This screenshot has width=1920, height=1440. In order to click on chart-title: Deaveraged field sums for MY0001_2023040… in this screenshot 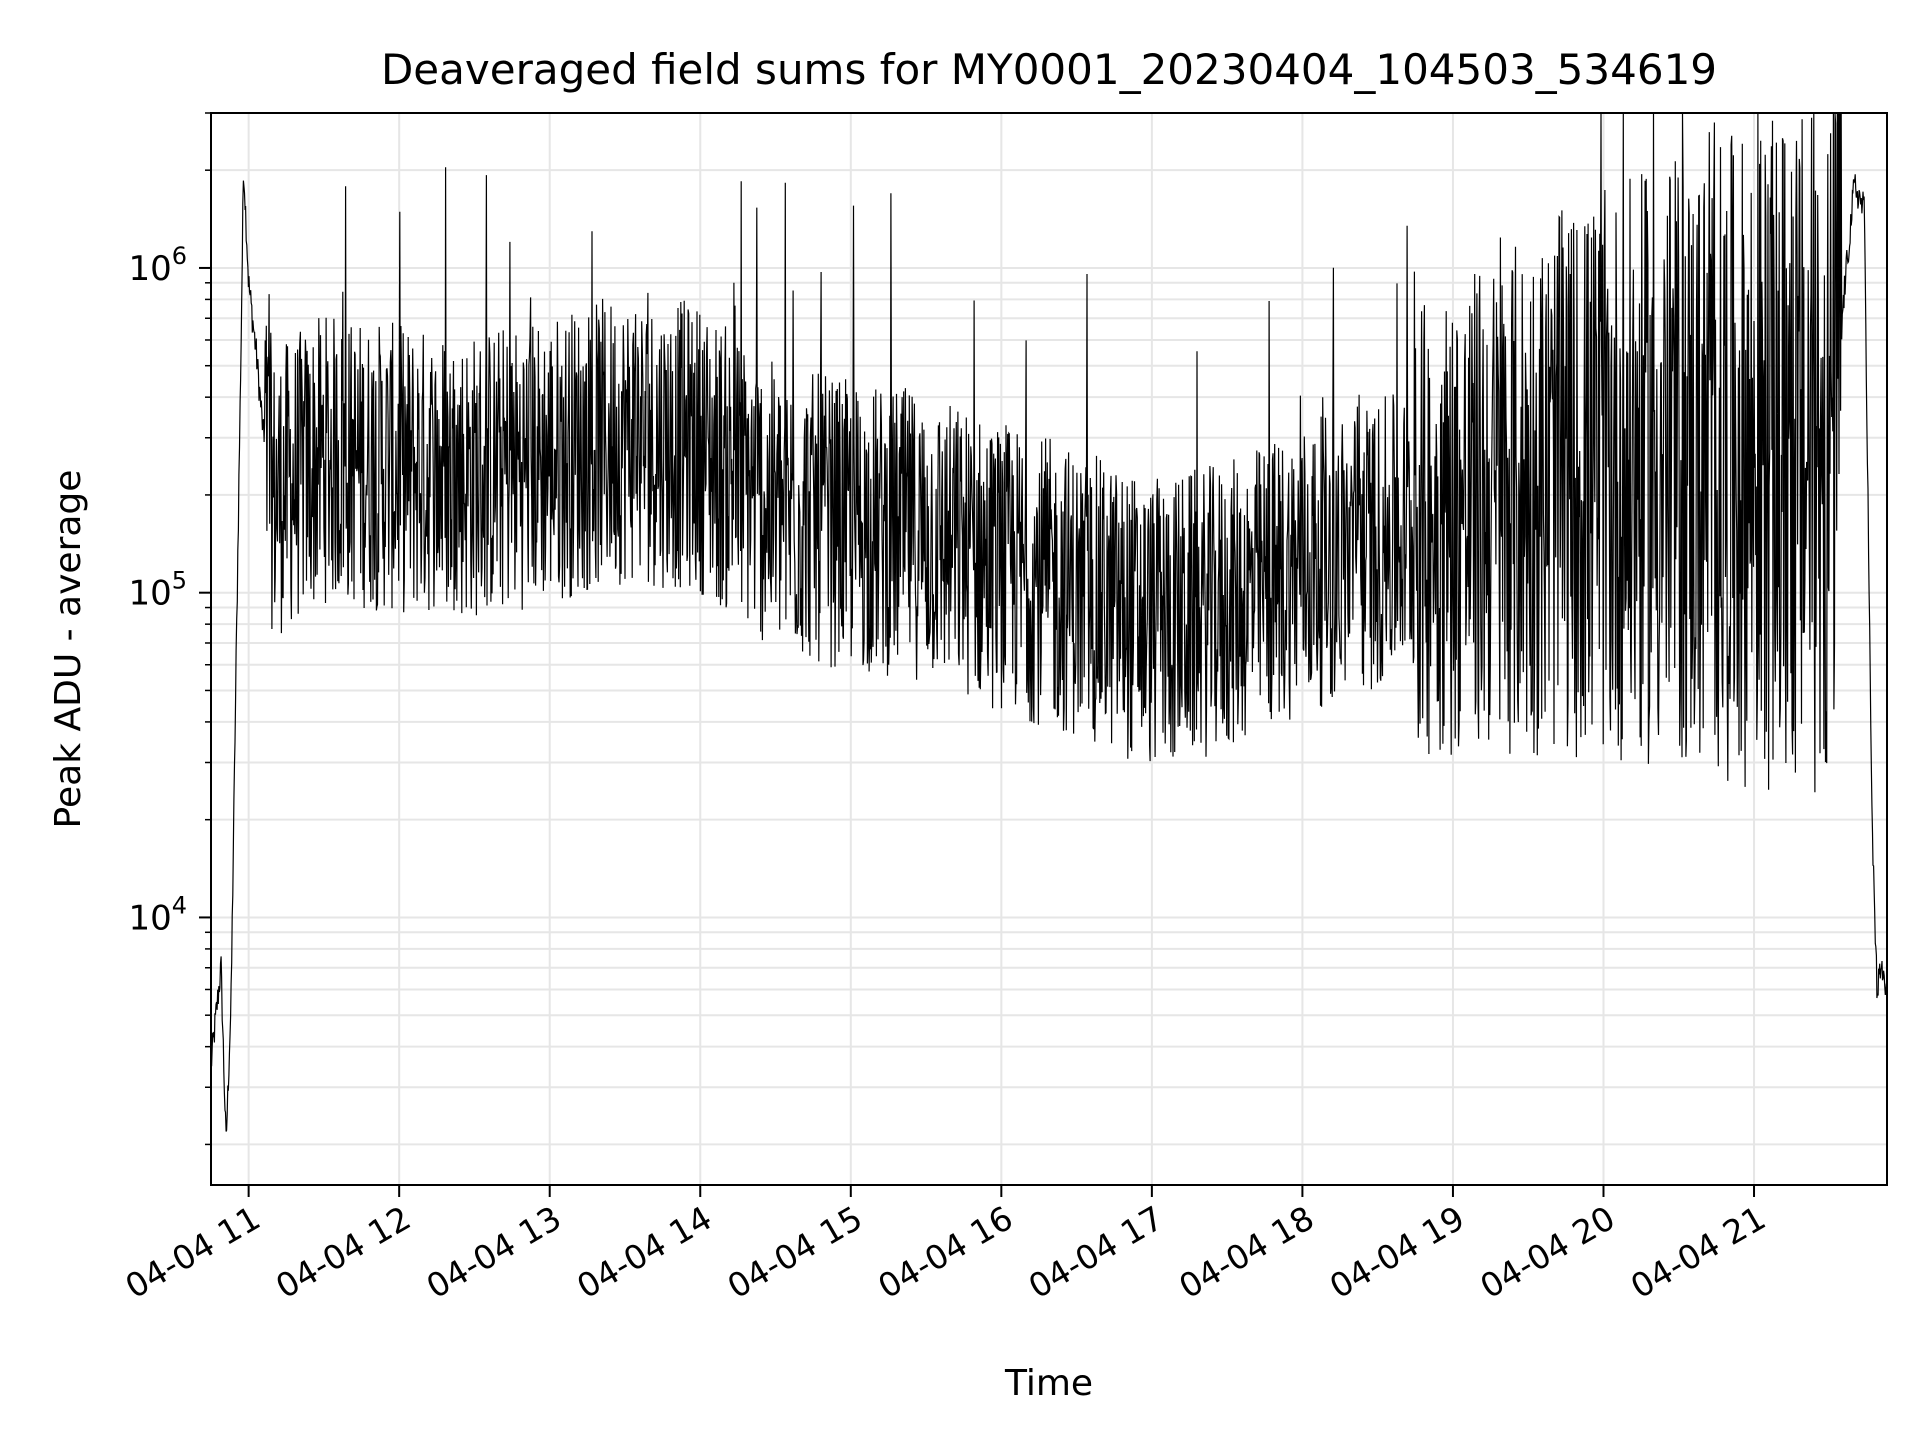, I will do `click(1049, 69)`.